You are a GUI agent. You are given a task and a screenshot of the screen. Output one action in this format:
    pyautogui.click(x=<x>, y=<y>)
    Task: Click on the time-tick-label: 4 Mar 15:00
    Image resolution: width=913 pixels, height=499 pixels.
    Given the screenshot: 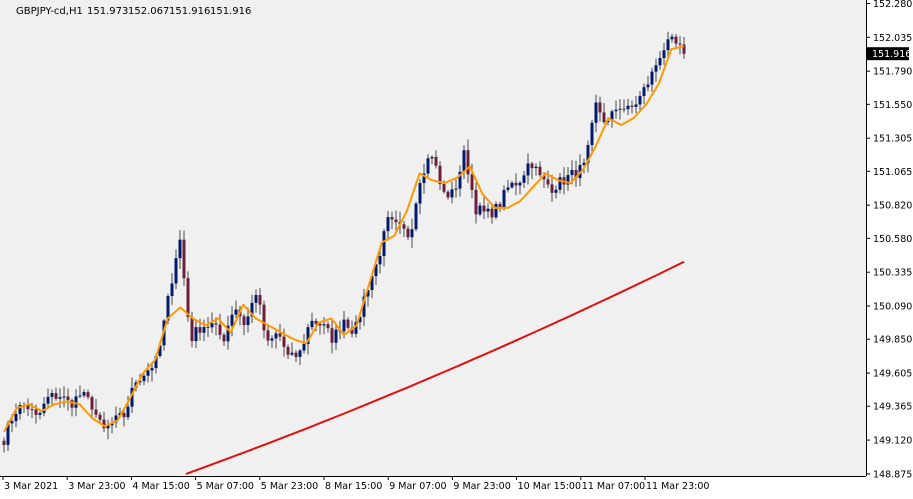 What is the action you would take?
    pyautogui.click(x=160, y=486)
    